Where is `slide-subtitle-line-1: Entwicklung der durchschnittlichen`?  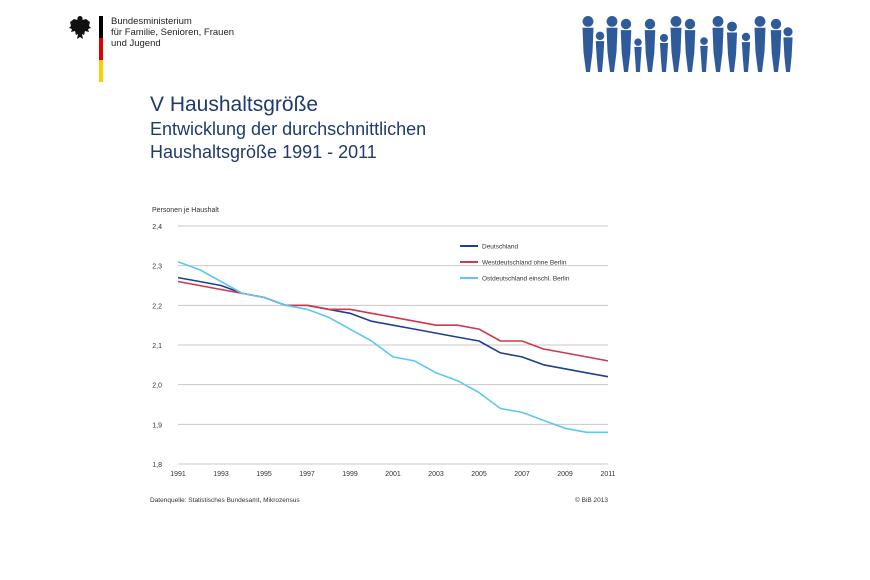
slide-subtitle-line-1: Entwicklung der durchschnittlichen is located at coordinates (288, 129).